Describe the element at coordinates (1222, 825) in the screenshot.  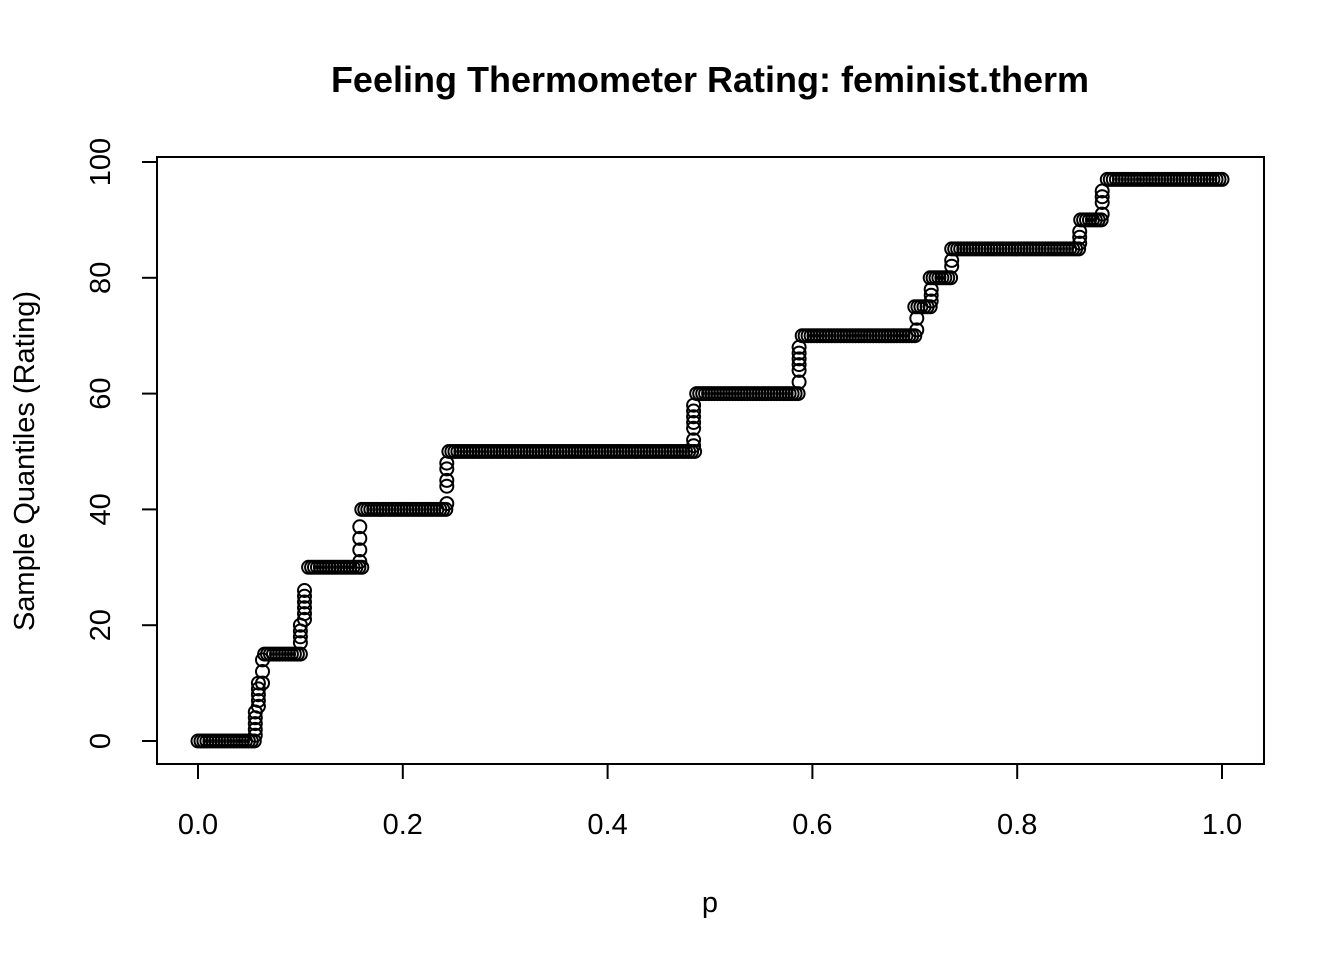
I see `x-tick-label: 1.0` at that location.